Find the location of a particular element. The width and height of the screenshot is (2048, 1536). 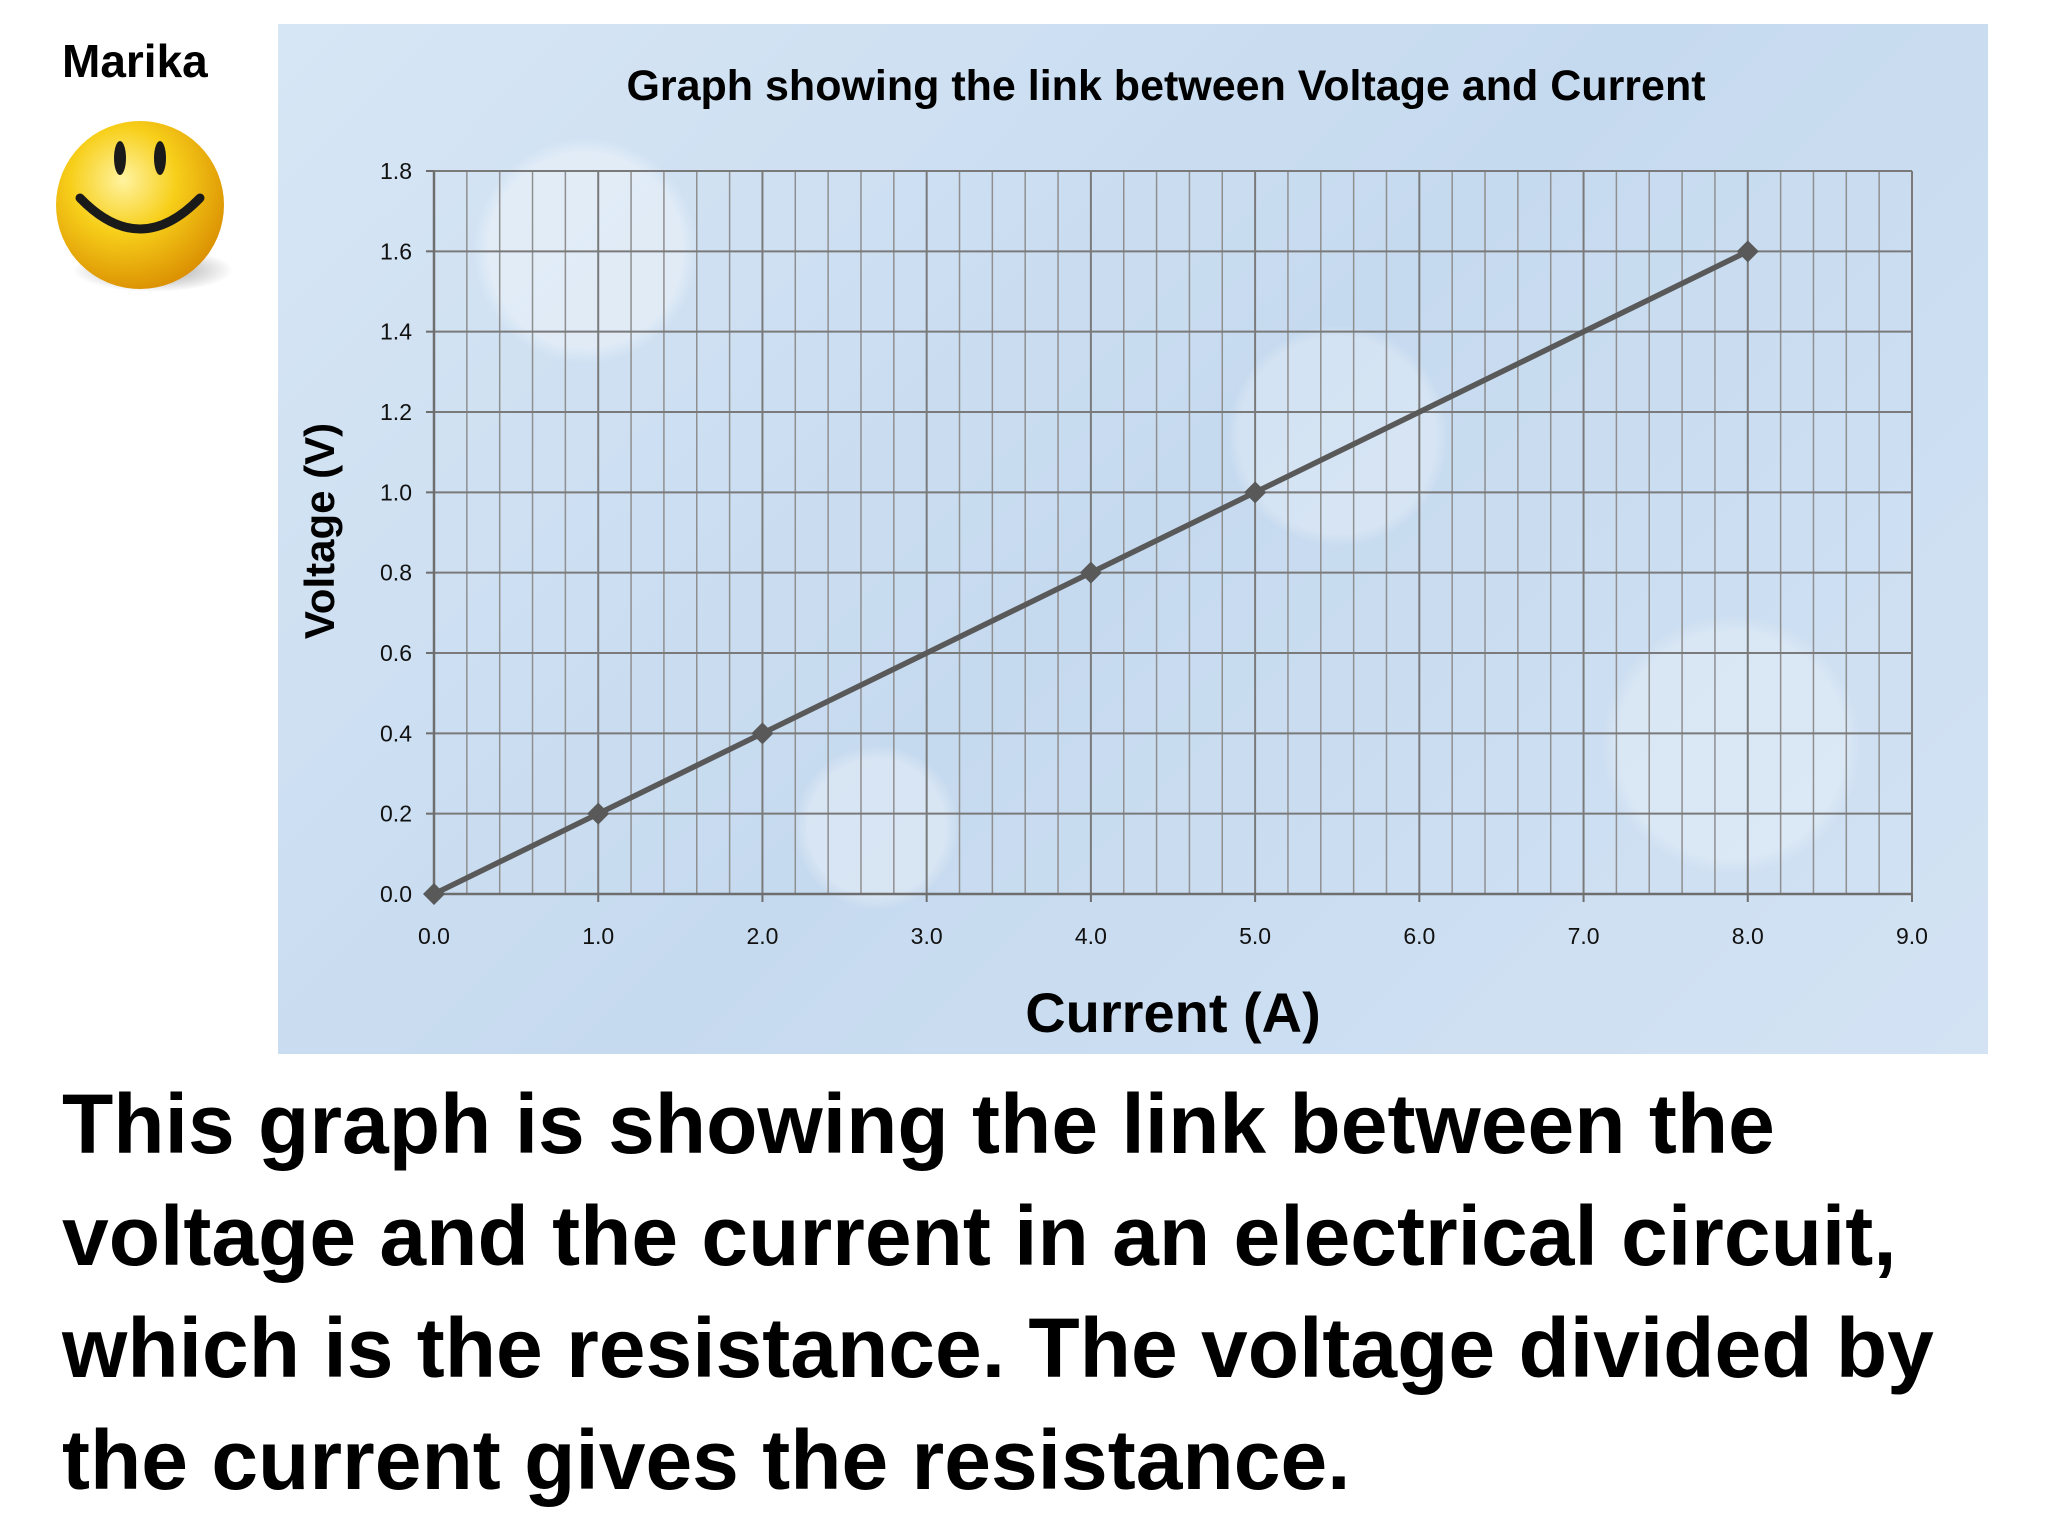

y-tick-label: 1.6 is located at coordinates (396, 251).